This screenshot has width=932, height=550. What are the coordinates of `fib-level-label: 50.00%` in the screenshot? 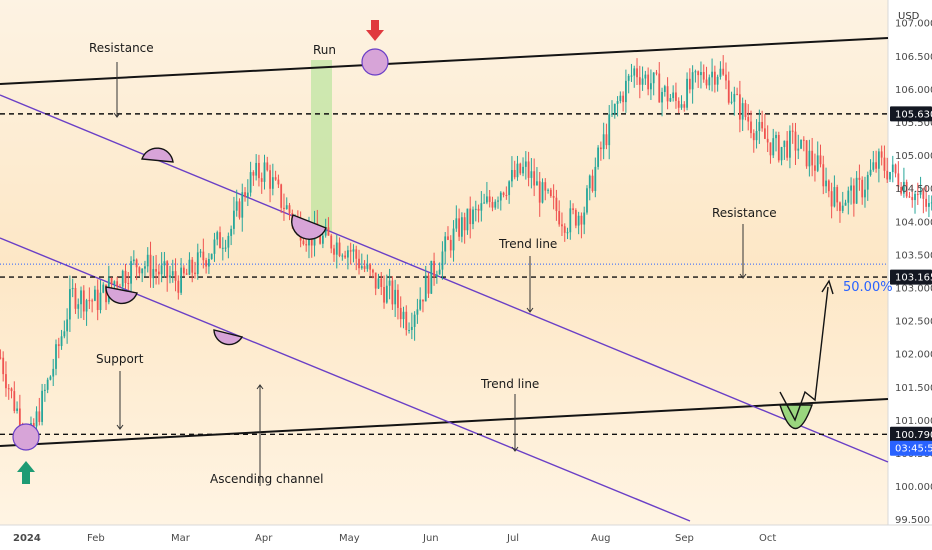 It's located at (868, 287).